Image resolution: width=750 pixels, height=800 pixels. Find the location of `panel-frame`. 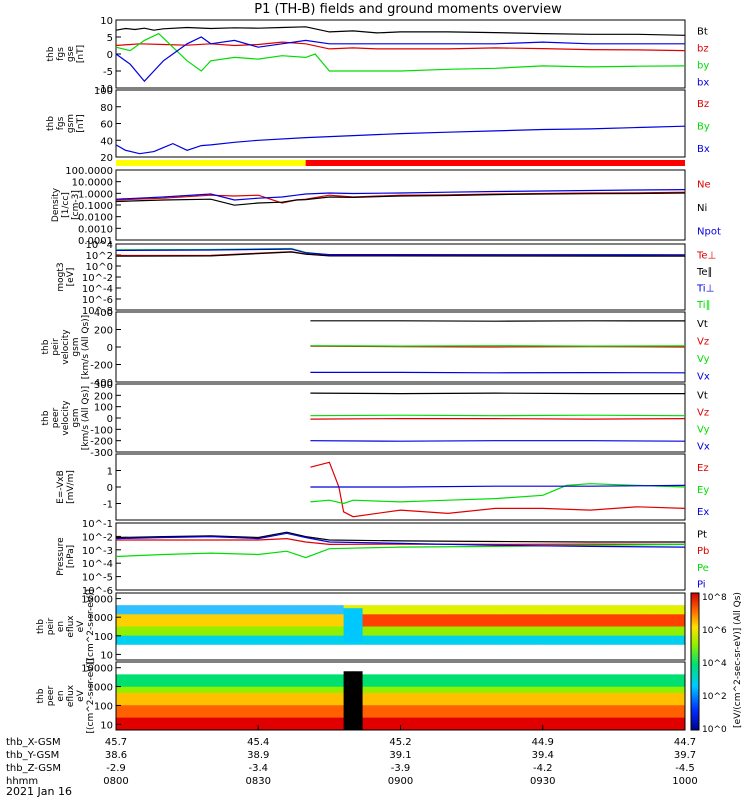

panel-frame is located at coordinates (400, 626).